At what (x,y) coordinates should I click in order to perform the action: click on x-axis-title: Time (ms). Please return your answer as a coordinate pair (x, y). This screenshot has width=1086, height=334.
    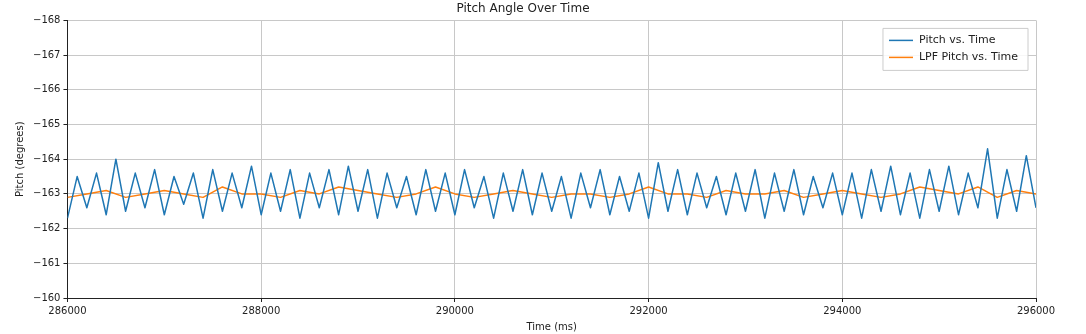
    Looking at the image, I should click on (551, 326).